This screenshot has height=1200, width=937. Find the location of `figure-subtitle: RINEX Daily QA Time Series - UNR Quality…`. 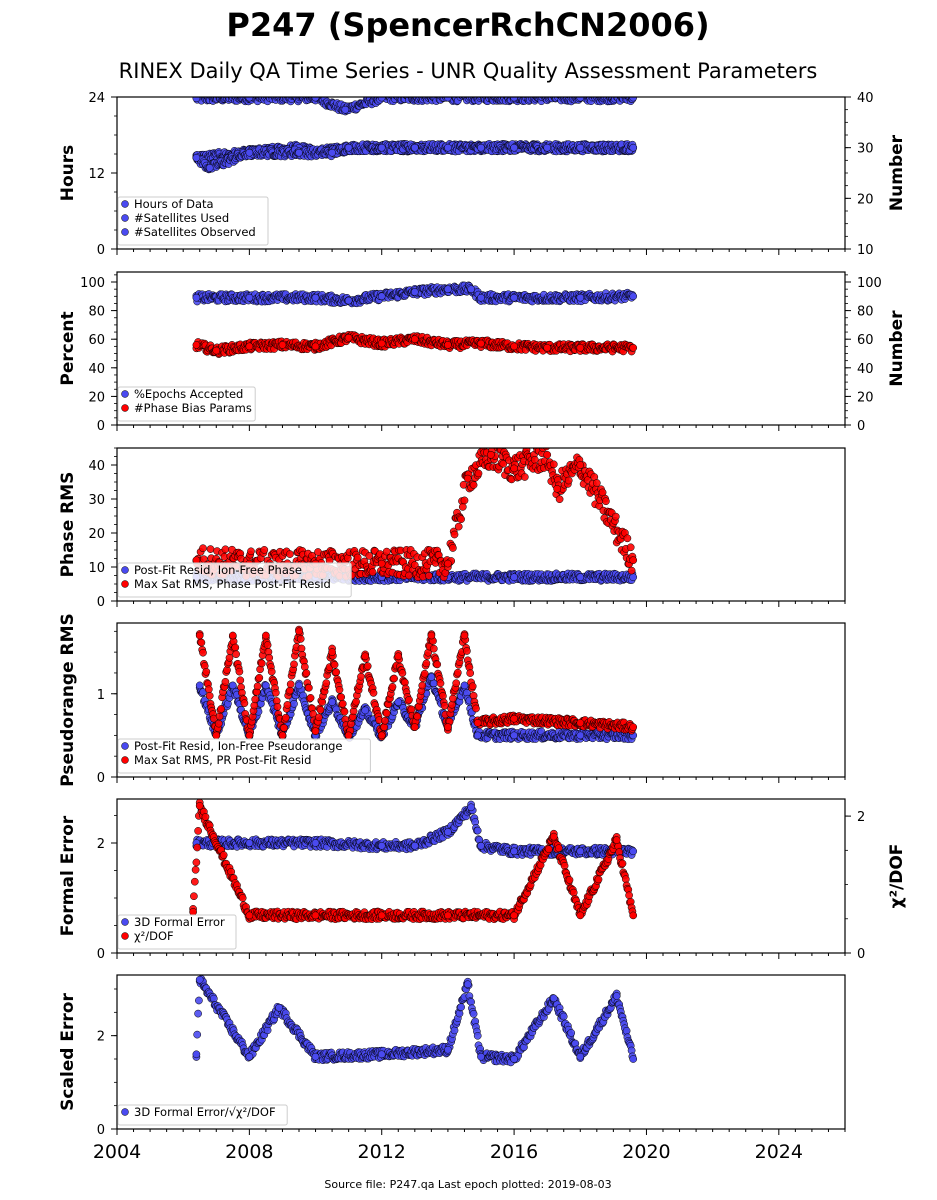

figure-subtitle: RINEX Daily QA Time Series - UNR Quality… is located at coordinates (468, 71).